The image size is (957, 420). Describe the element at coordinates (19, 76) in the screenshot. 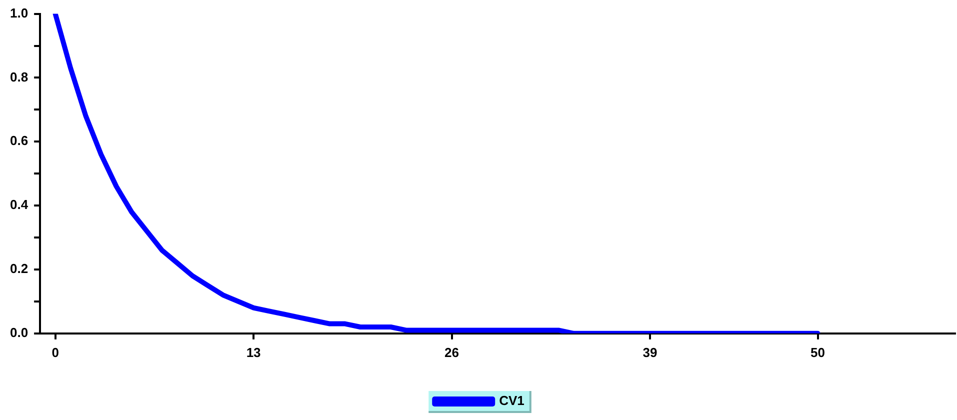

I see `y-tick-label: 0.8` at that location.